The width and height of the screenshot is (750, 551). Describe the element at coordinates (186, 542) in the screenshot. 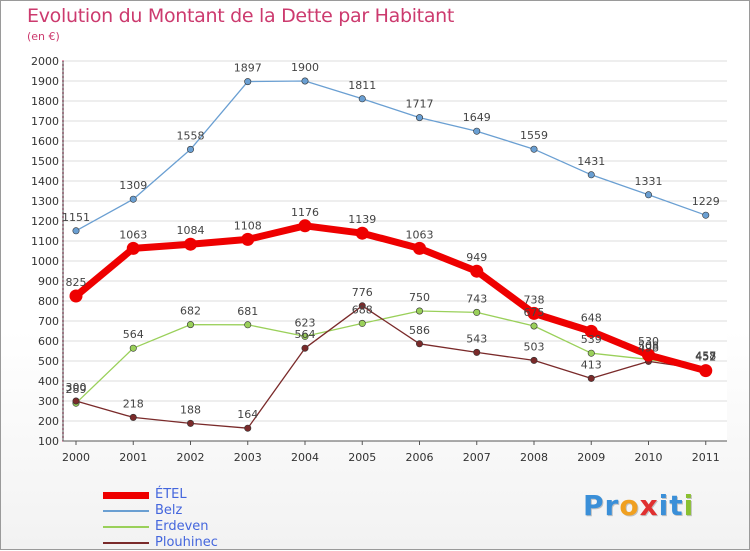

I see `legend-label: Plouhinec` at that location.